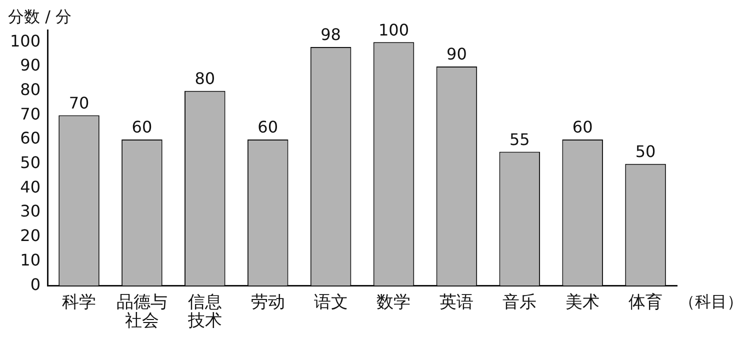  Describe the element at coordinates (331, 302) in the screenshot. I see `x-tick-label: 语文` at that location.